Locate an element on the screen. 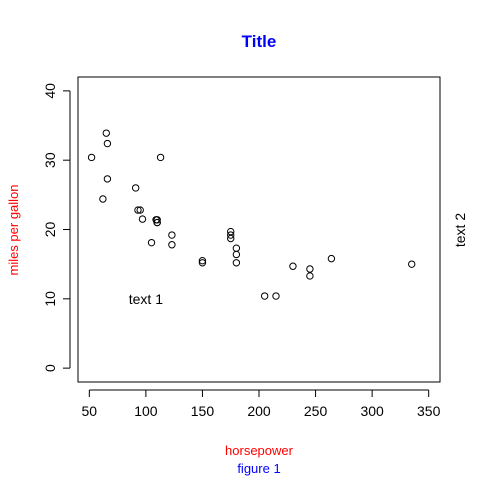 This screenshot has width=480, height=480. x-axis-label: horsepower is located at coordinates (259, 450).